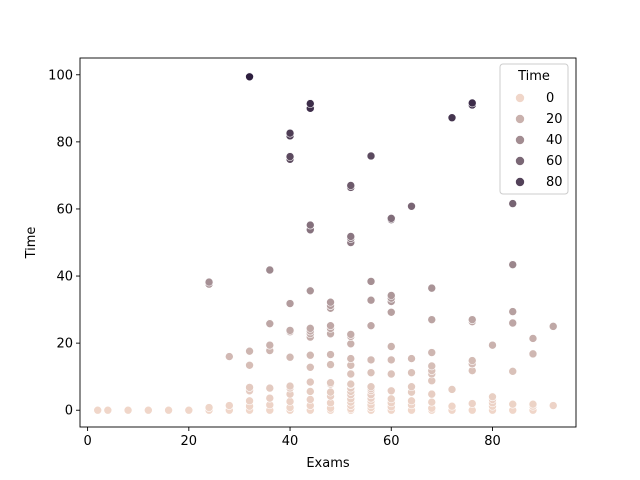 The image size is (640, 480). Describe the element at coordinates (554, 140) in the screenshot. I see `legend-entry-label: 40` at that location.